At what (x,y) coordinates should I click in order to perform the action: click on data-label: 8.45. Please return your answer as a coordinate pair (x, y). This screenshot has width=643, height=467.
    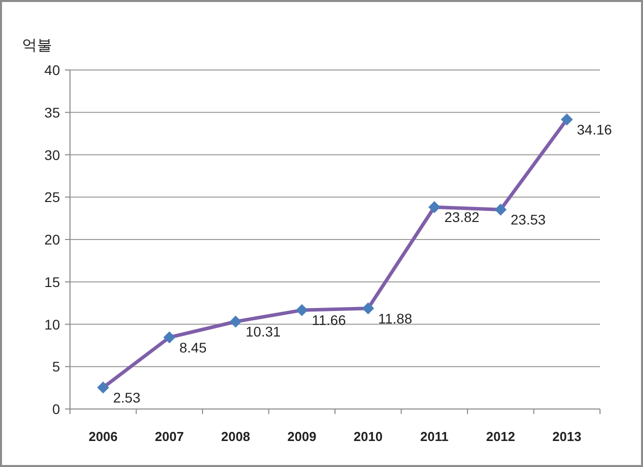
    Looking at the image, I should click on (193, 347).